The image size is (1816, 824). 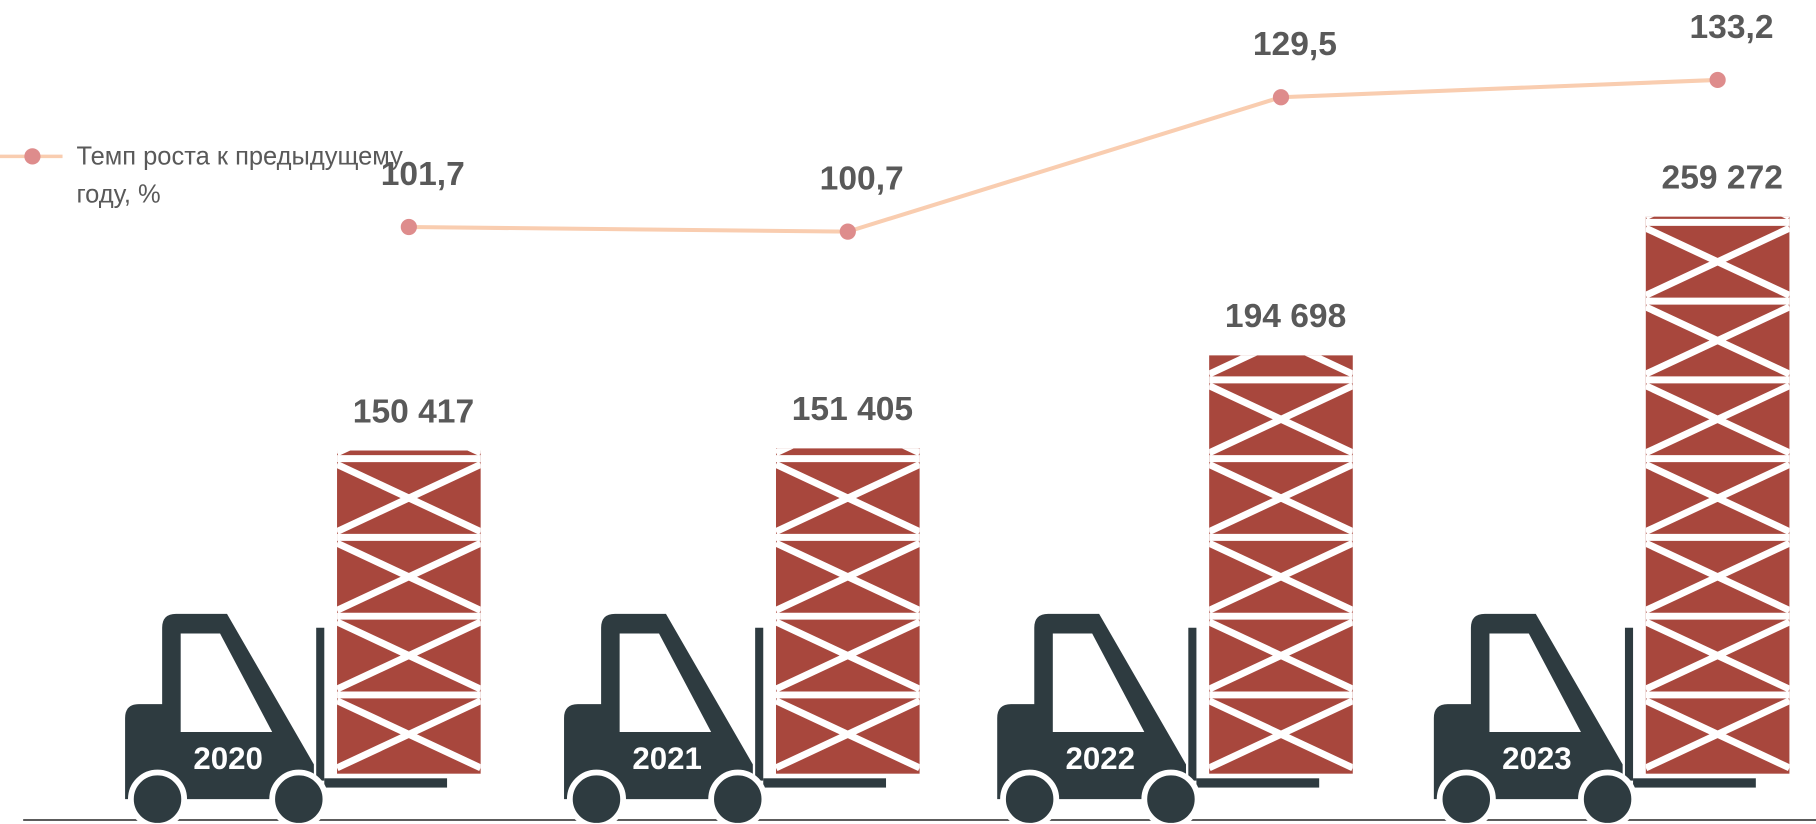 I want to click on line, so click(x=1063, y=155).